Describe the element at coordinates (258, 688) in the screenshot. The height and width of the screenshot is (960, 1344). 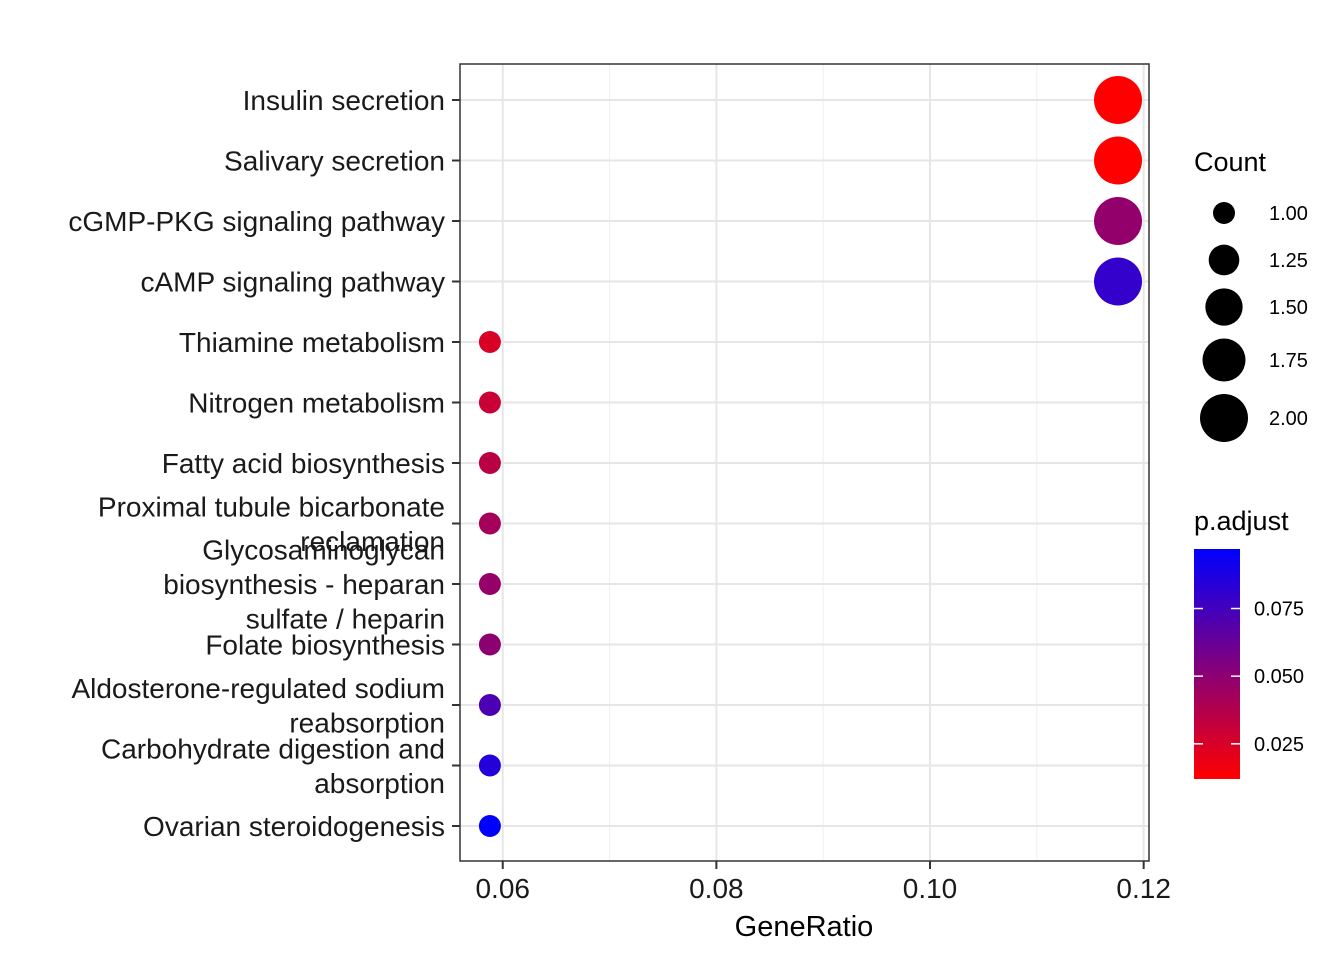
I see `y-tick-label: Aldosterone-regulated sodium` at that location.